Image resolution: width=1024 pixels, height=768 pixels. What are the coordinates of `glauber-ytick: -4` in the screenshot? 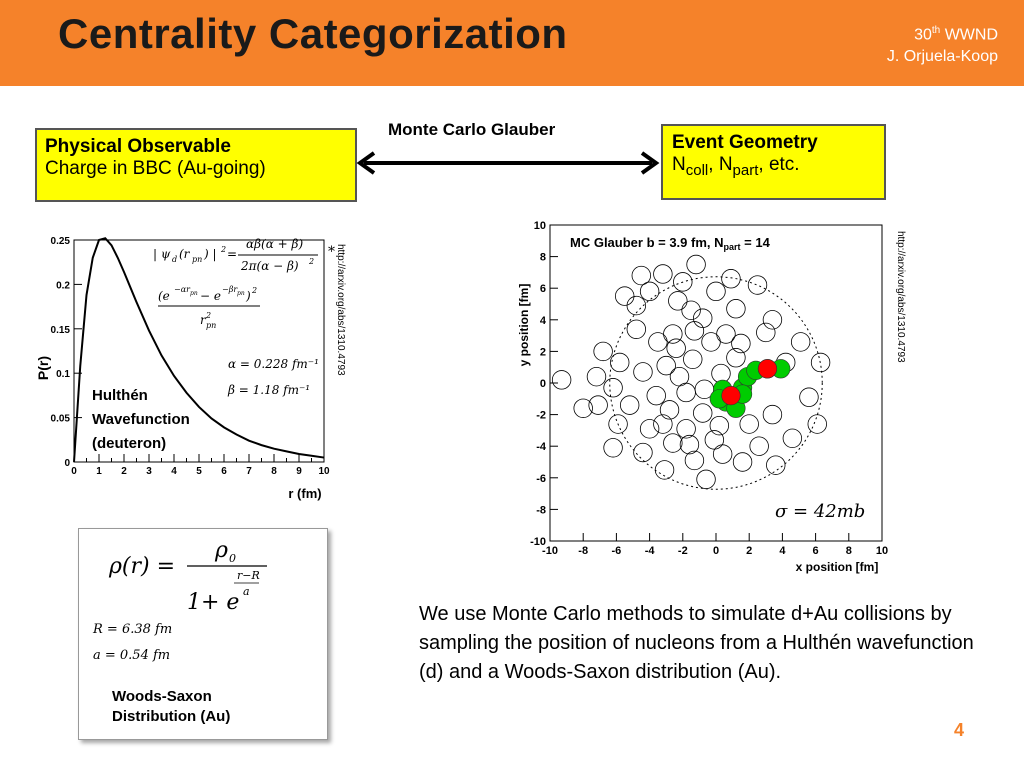 It's located at (541, 447).